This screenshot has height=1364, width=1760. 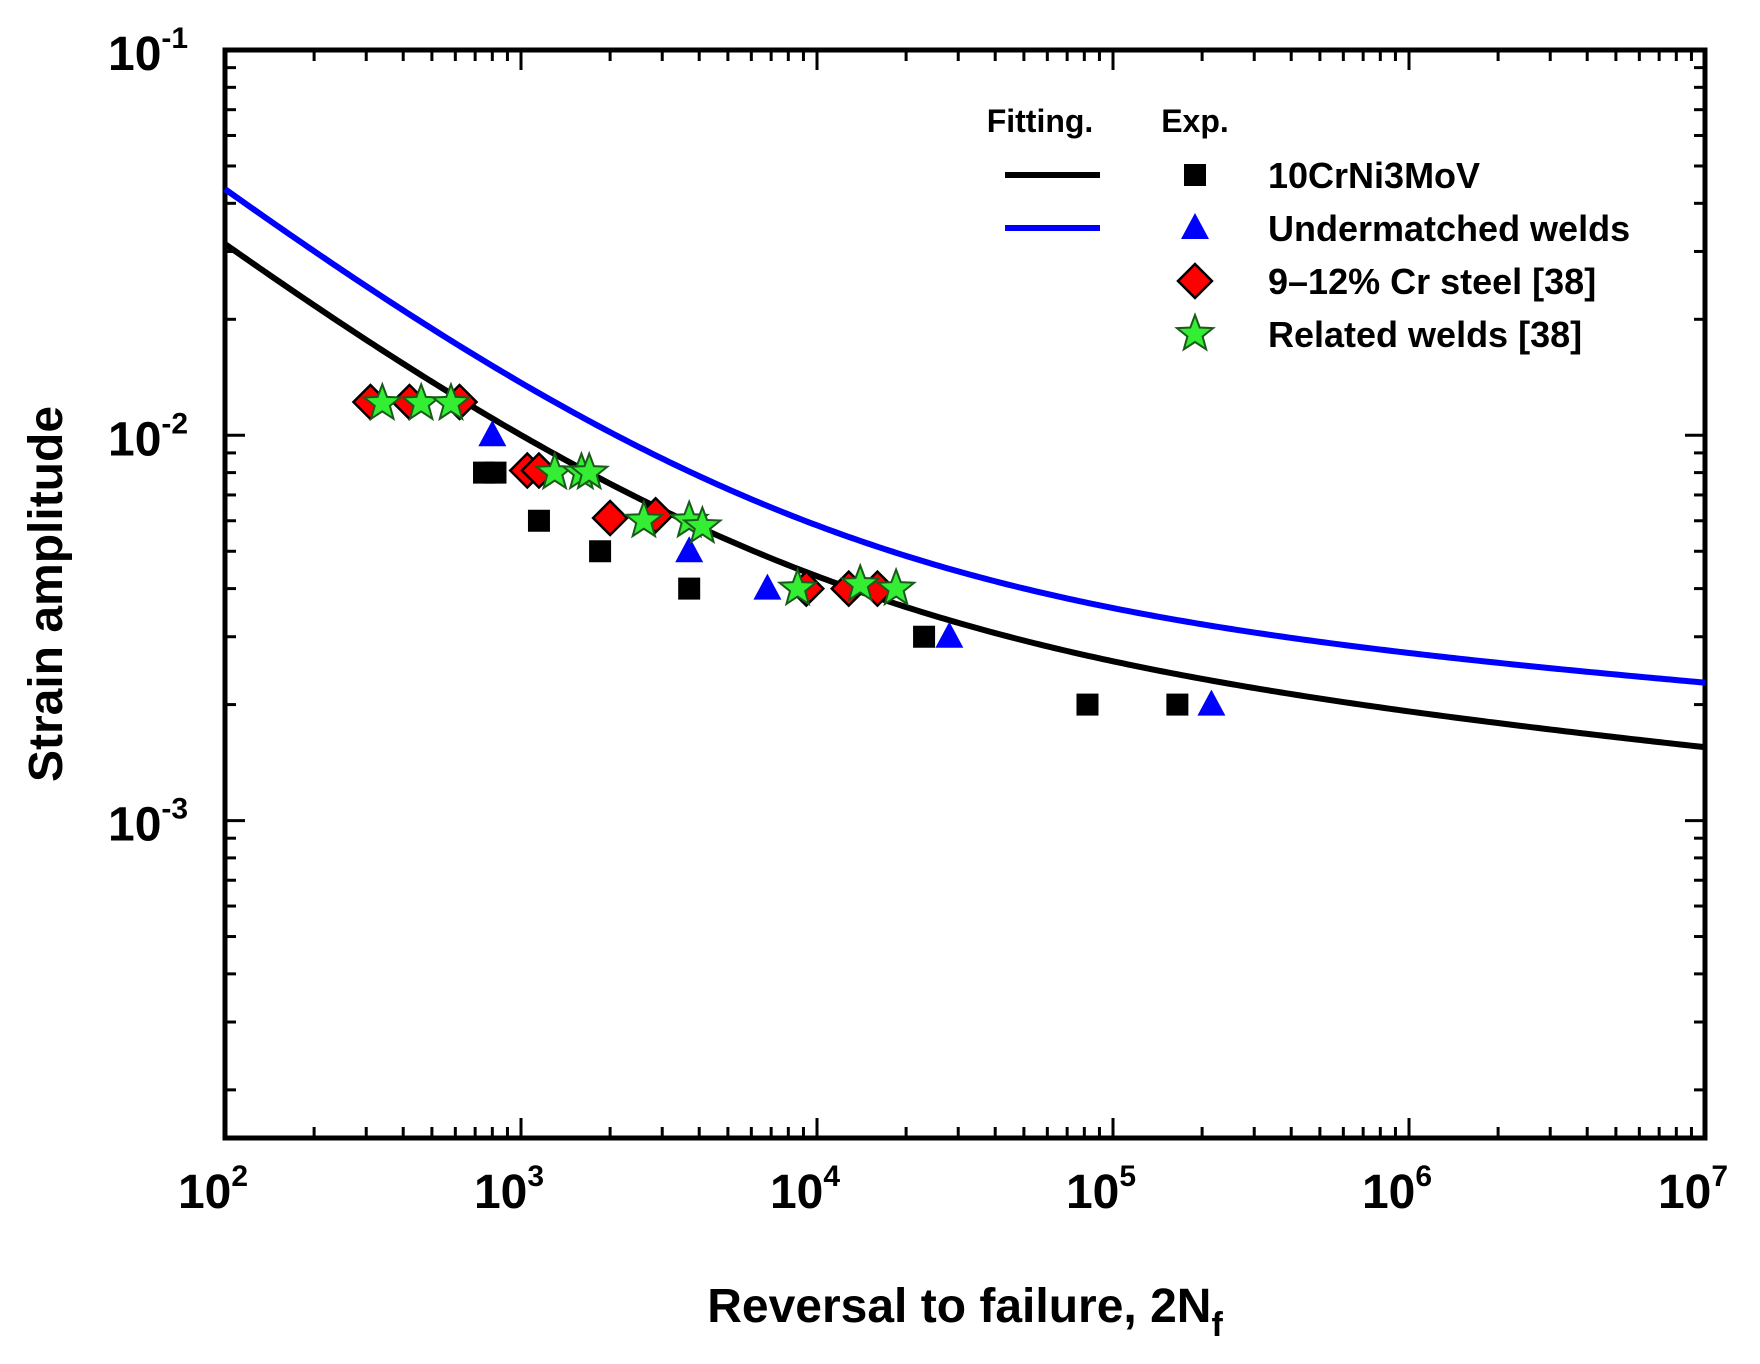 What do you see at coordinates (1397, 1189) in the screenshot?
I see `x-tick-label: 10⁶` at bounding box center [1397, 1189].